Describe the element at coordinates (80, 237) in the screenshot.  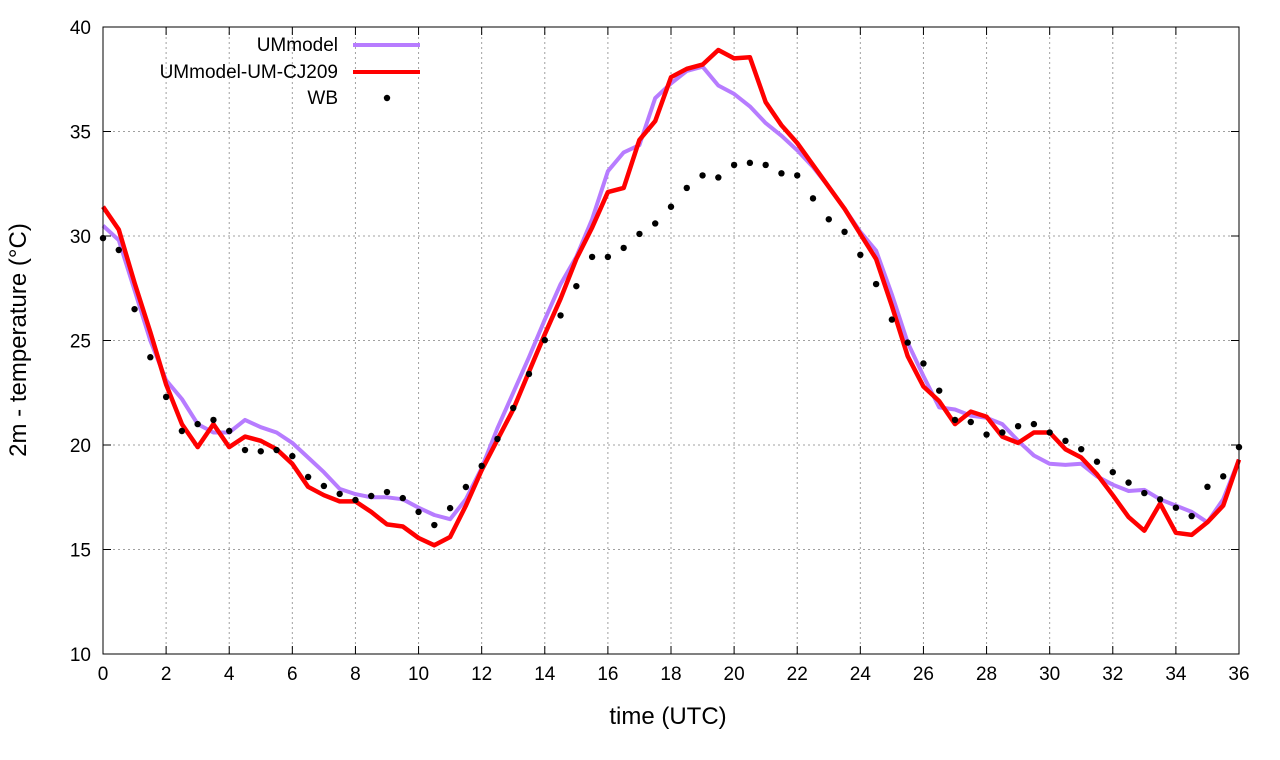
I see `y-tick-label: 30` at that location.